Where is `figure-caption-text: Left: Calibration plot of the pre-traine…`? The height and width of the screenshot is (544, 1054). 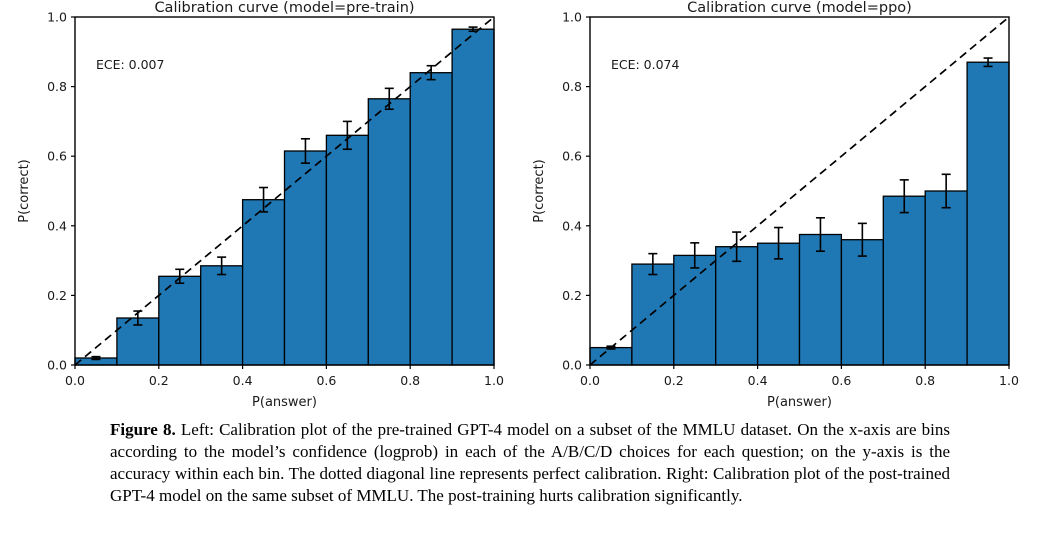 figure-caption-text: Left: Calibration plot of the pre-traine… is located at coordinates (530, 462).